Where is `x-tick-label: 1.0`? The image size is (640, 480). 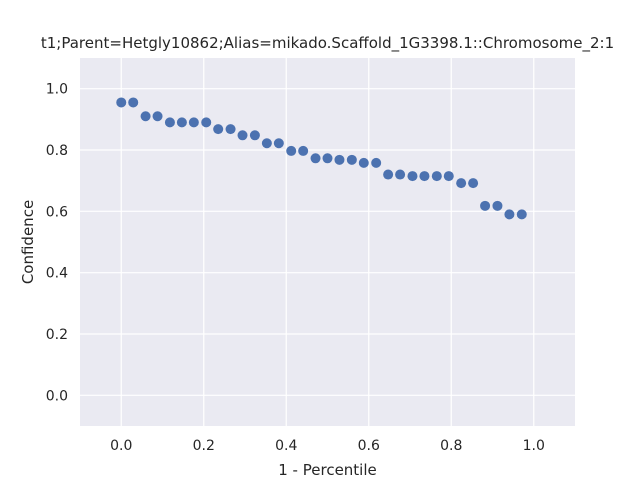 x-tick-label: 1.0 is located at coordinates (534, 446).